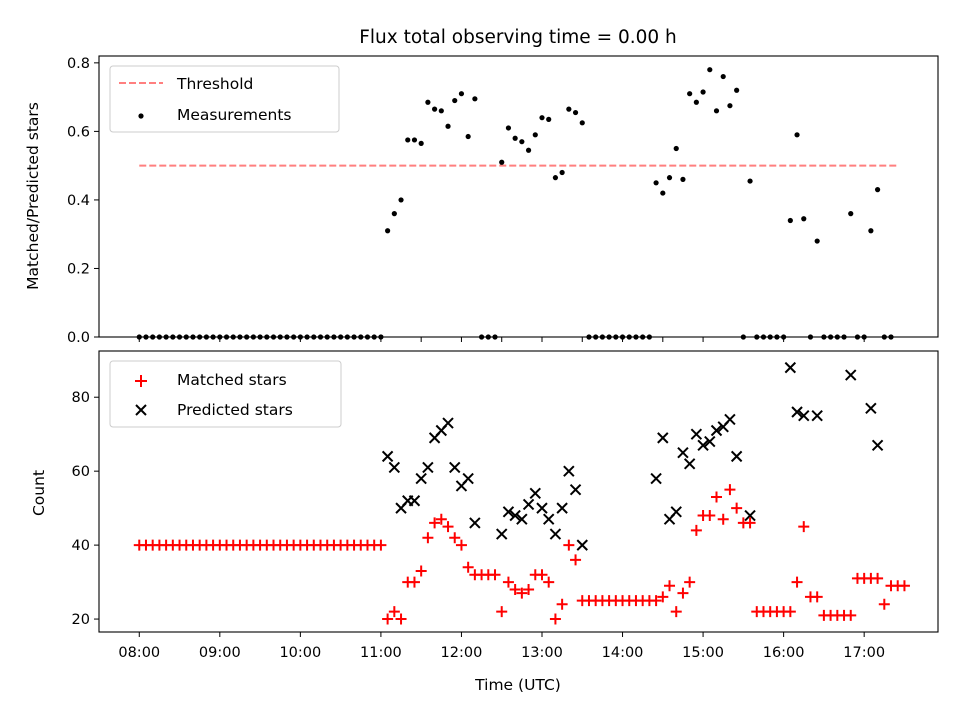 The width and height of the screenshot is (960, 720). I want to click on legend-predicted-label: Predicted stars, so click(235, 410).